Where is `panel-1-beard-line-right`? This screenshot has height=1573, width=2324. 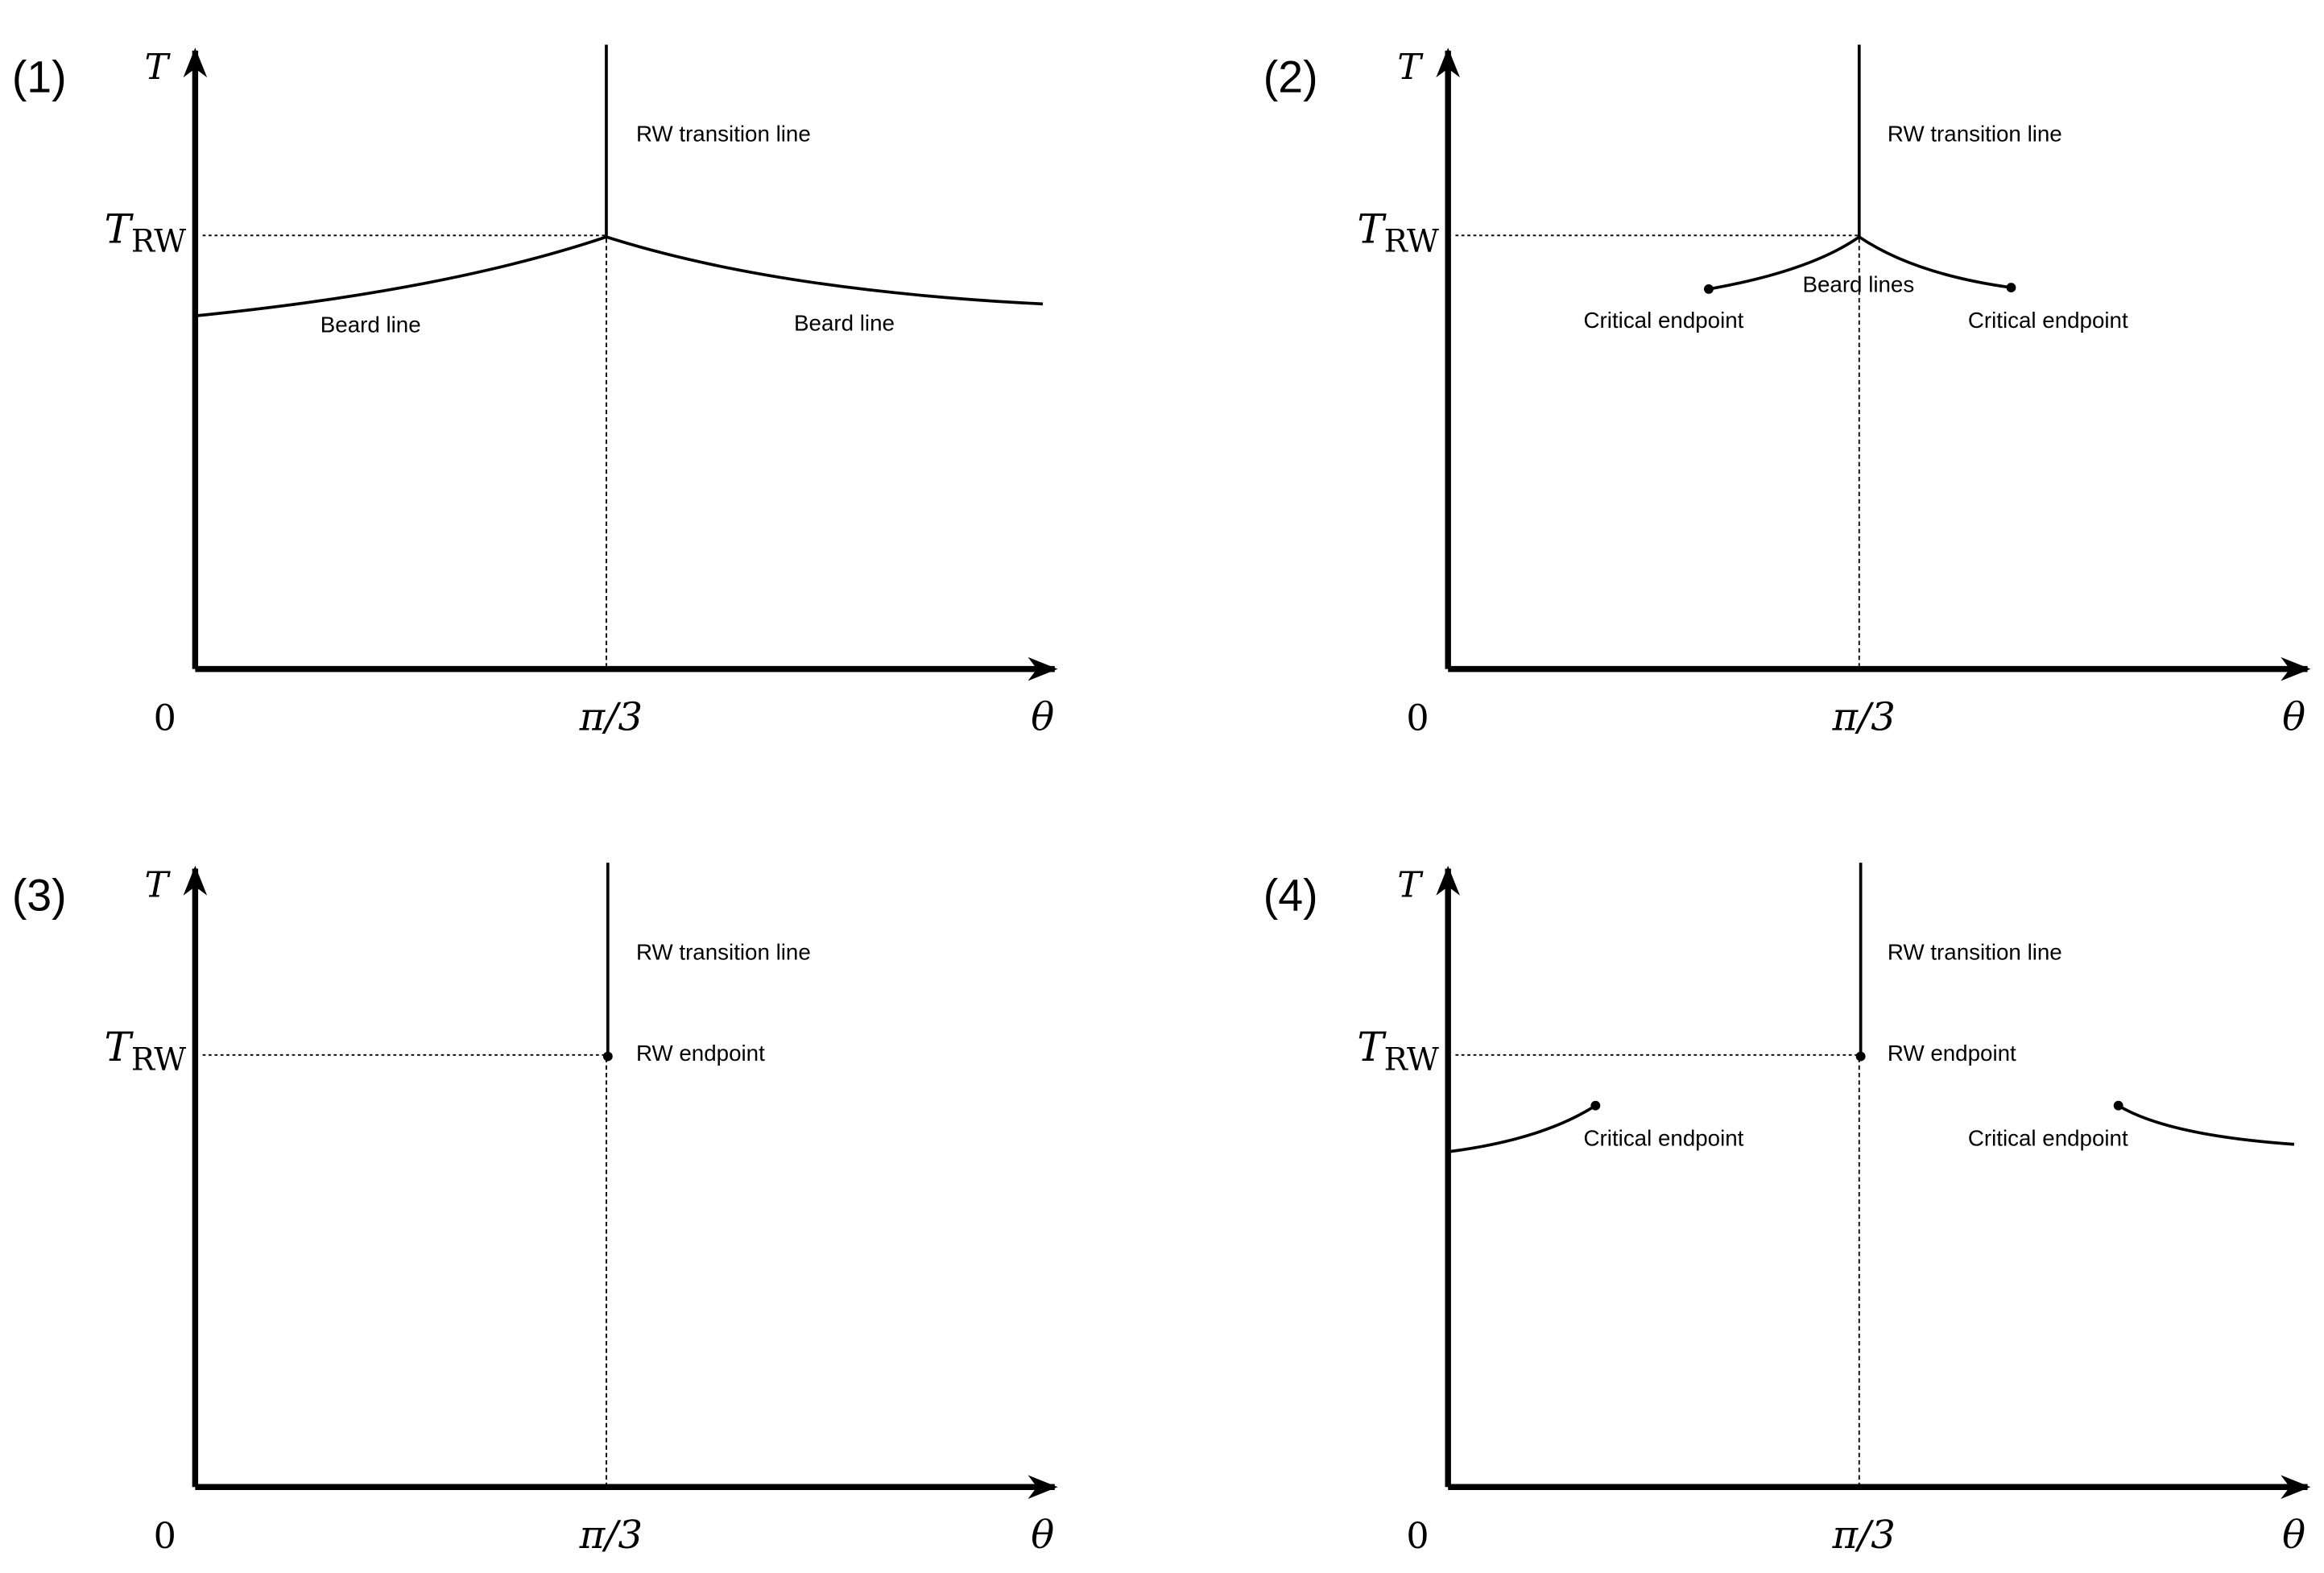 panel-1-beard-line-right is located at coordinates (825, 270).